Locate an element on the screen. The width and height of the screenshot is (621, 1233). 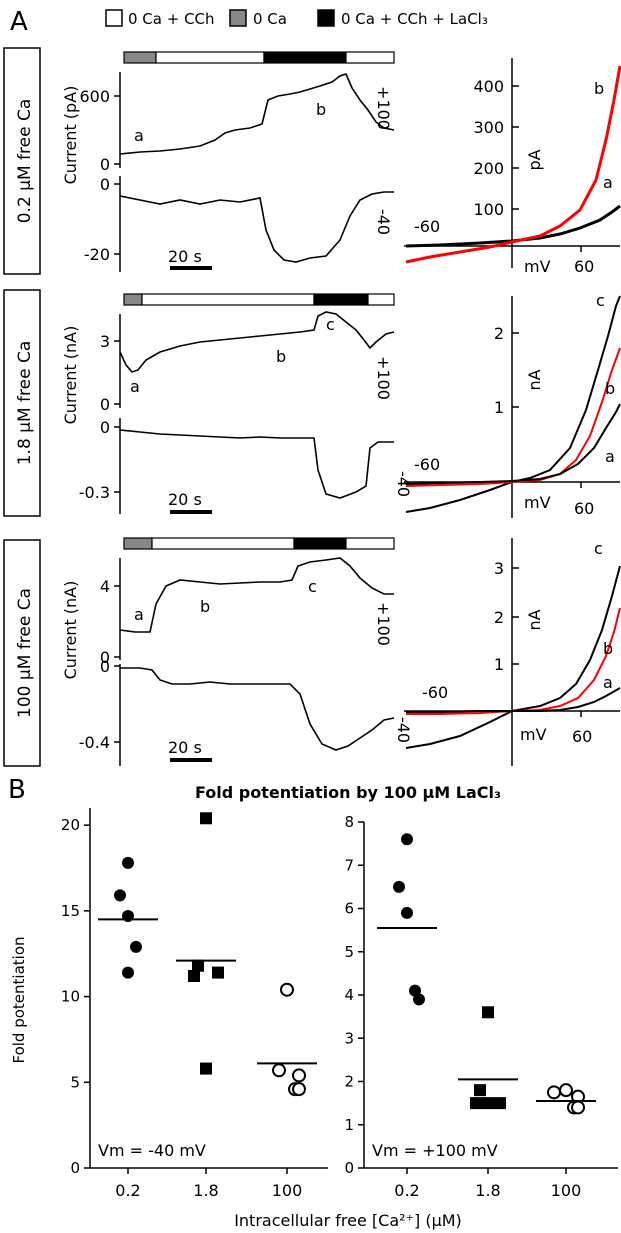
scatter-chart-vm-plus100: 0 1 2 3 4 5 6 7 8 0.2 1.8 100 Vm = +100 mV is located at coordinates (481, 1006).